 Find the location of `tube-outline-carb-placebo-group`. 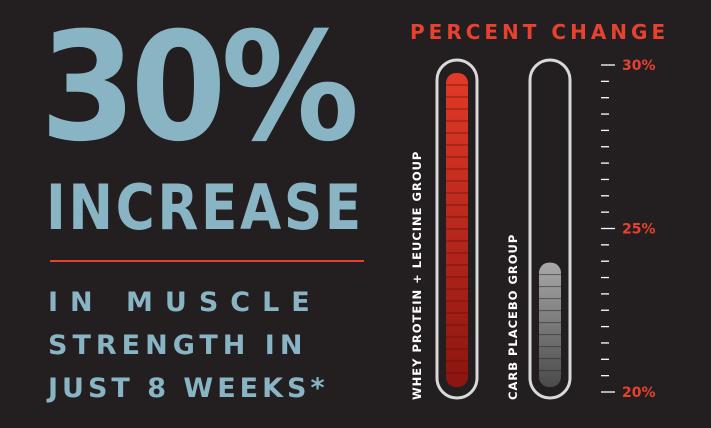

tube-outline-carb-placebo-group is located at coordinates (550, 229).